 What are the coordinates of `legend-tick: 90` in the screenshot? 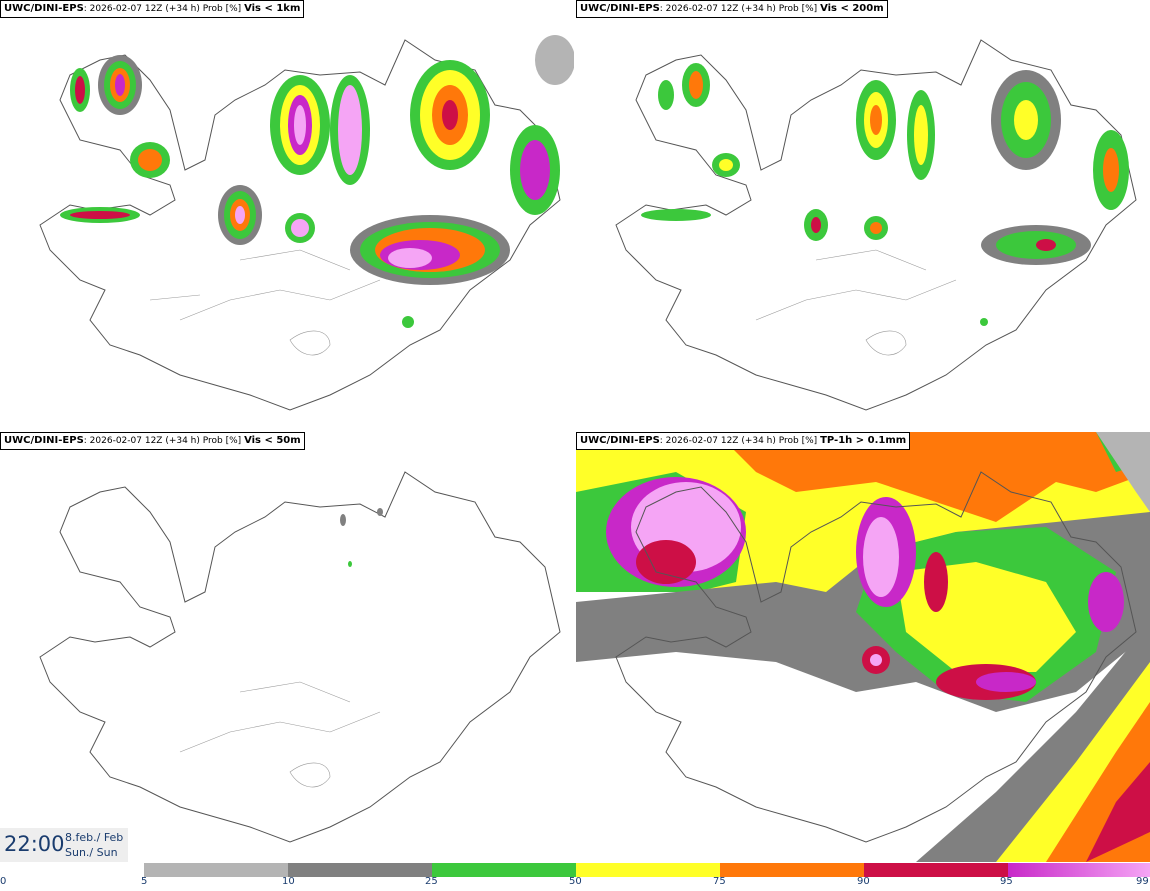 It's located at (863, 881).